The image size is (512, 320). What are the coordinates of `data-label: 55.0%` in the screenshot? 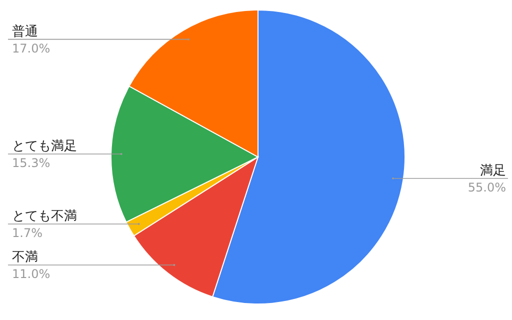 It's located at (487, 187).